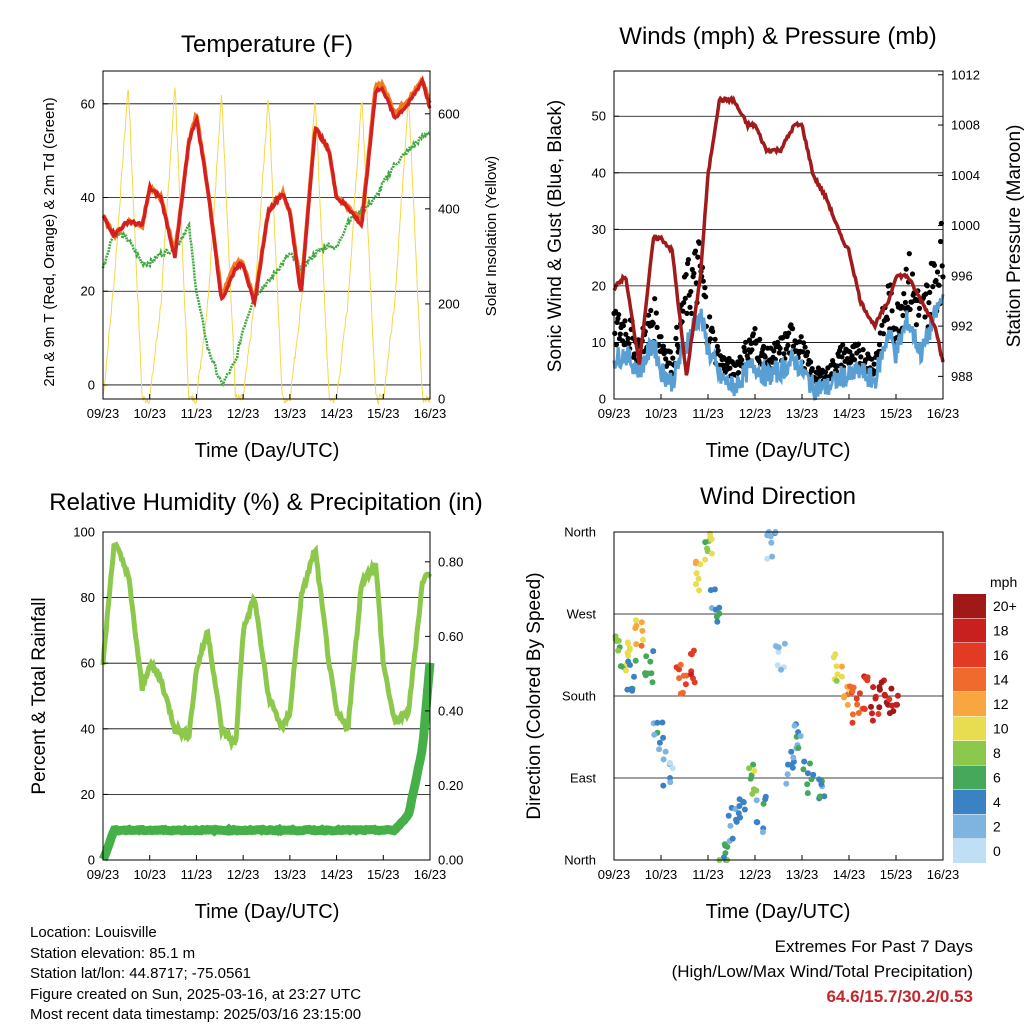  Describe the element at coordinates (449, 113) in the screenshot. I see `temperature-right-ytick-label: 600` at that location.